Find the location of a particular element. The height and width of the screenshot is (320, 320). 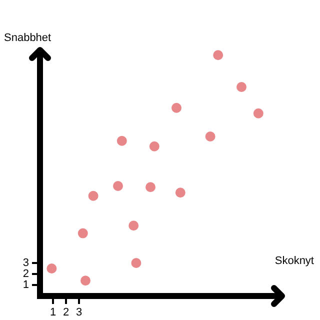

y-tick-label: 3 is located at coordinates (25, 263).